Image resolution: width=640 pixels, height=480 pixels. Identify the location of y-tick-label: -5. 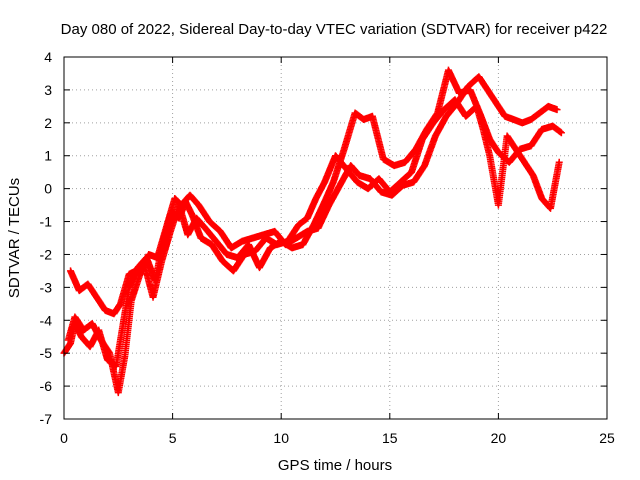
(46, 353).